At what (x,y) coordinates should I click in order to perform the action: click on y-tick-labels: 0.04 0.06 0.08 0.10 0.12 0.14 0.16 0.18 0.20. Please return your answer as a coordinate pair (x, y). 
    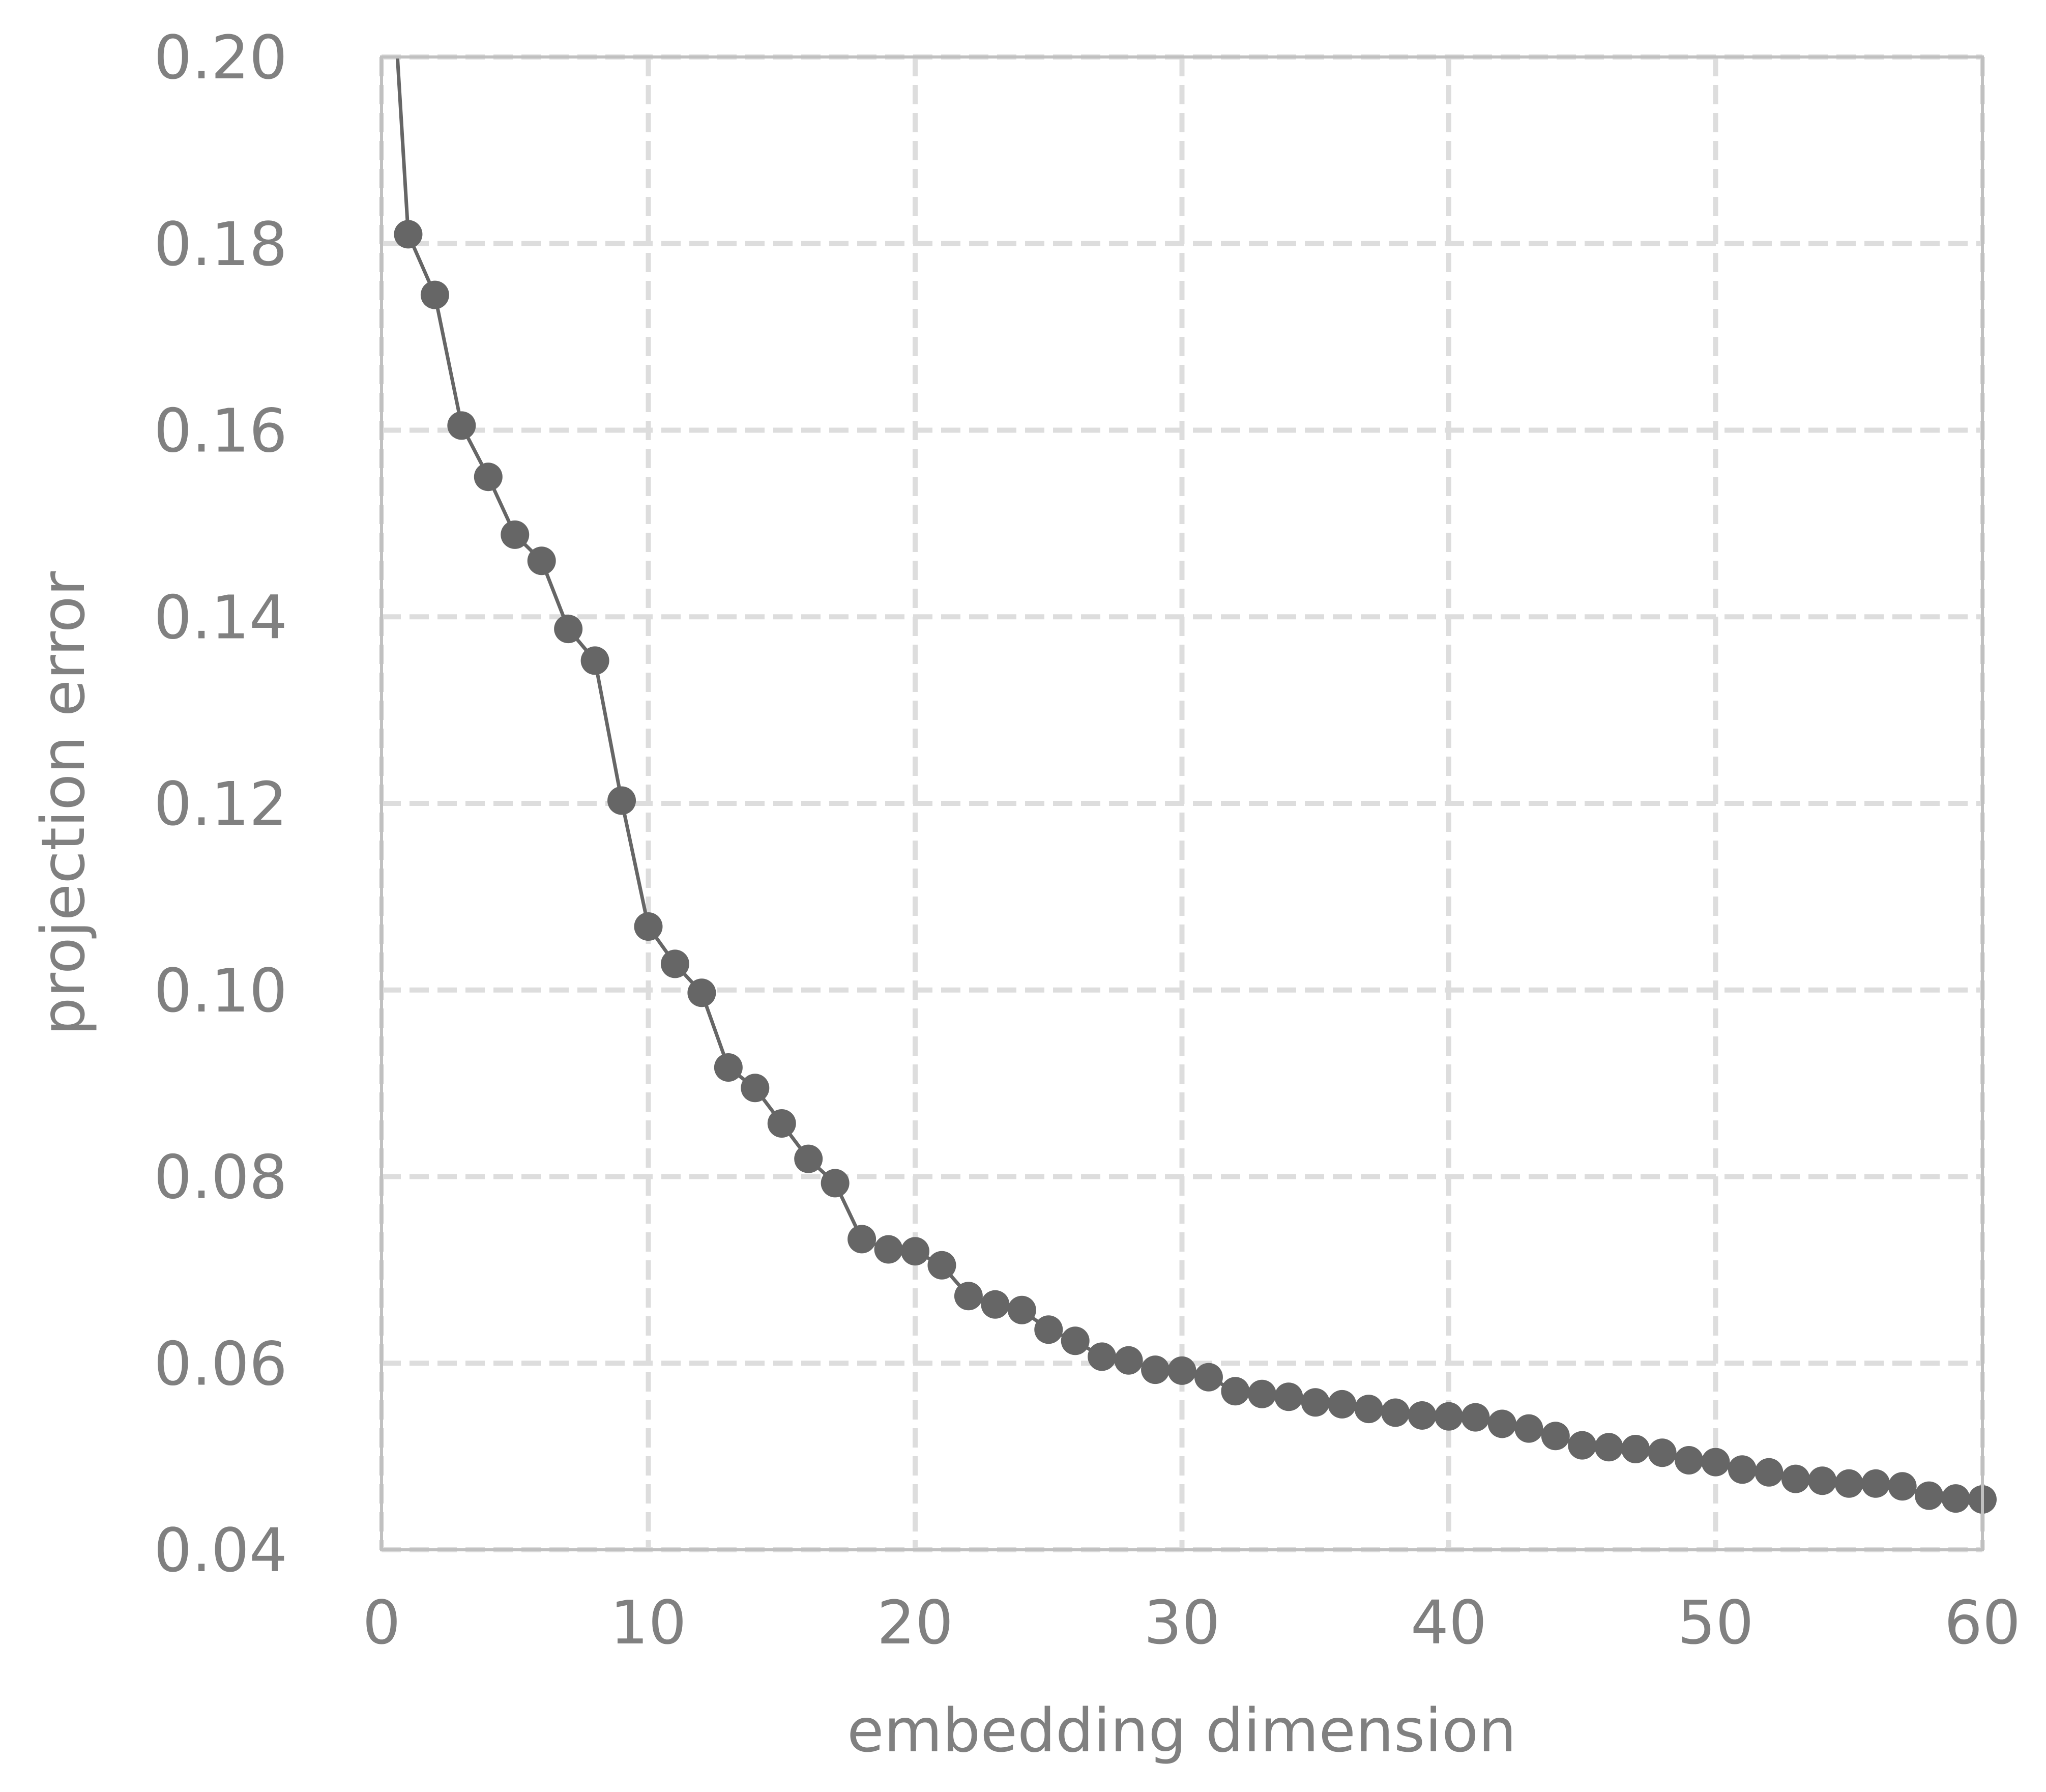
    Looking at the image, I should click on (220, 803).